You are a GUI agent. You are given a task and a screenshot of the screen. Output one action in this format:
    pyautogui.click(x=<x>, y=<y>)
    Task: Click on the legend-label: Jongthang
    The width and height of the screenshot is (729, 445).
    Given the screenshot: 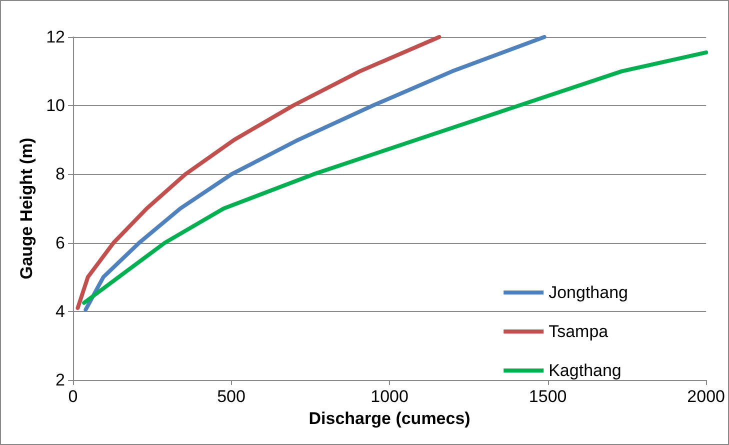 What is the action you would take?
    pyautogui.click(x=588, y=292)
    